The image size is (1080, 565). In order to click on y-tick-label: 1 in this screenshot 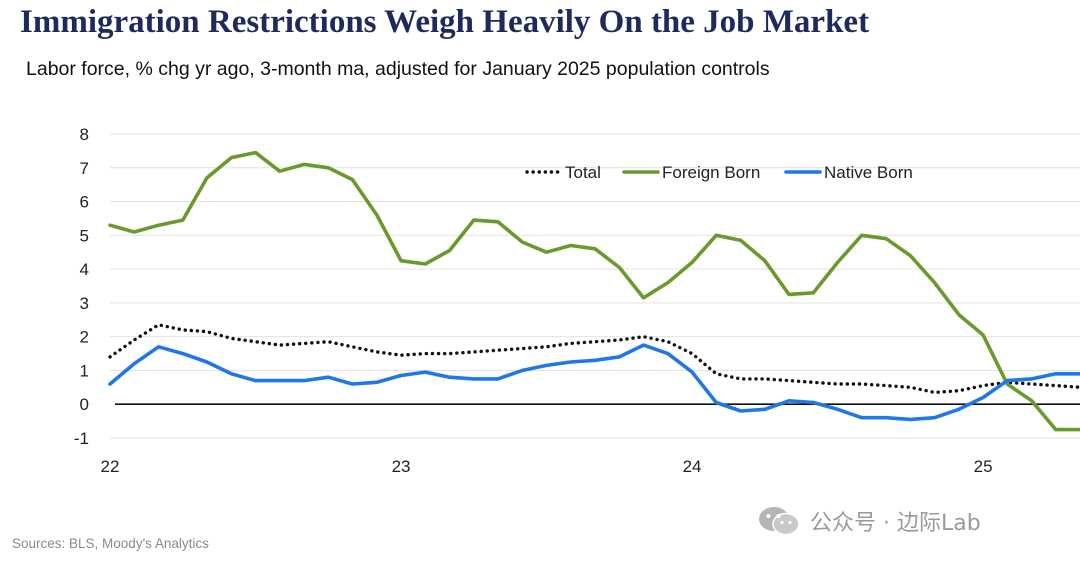, I will do `click(84, 370)`.